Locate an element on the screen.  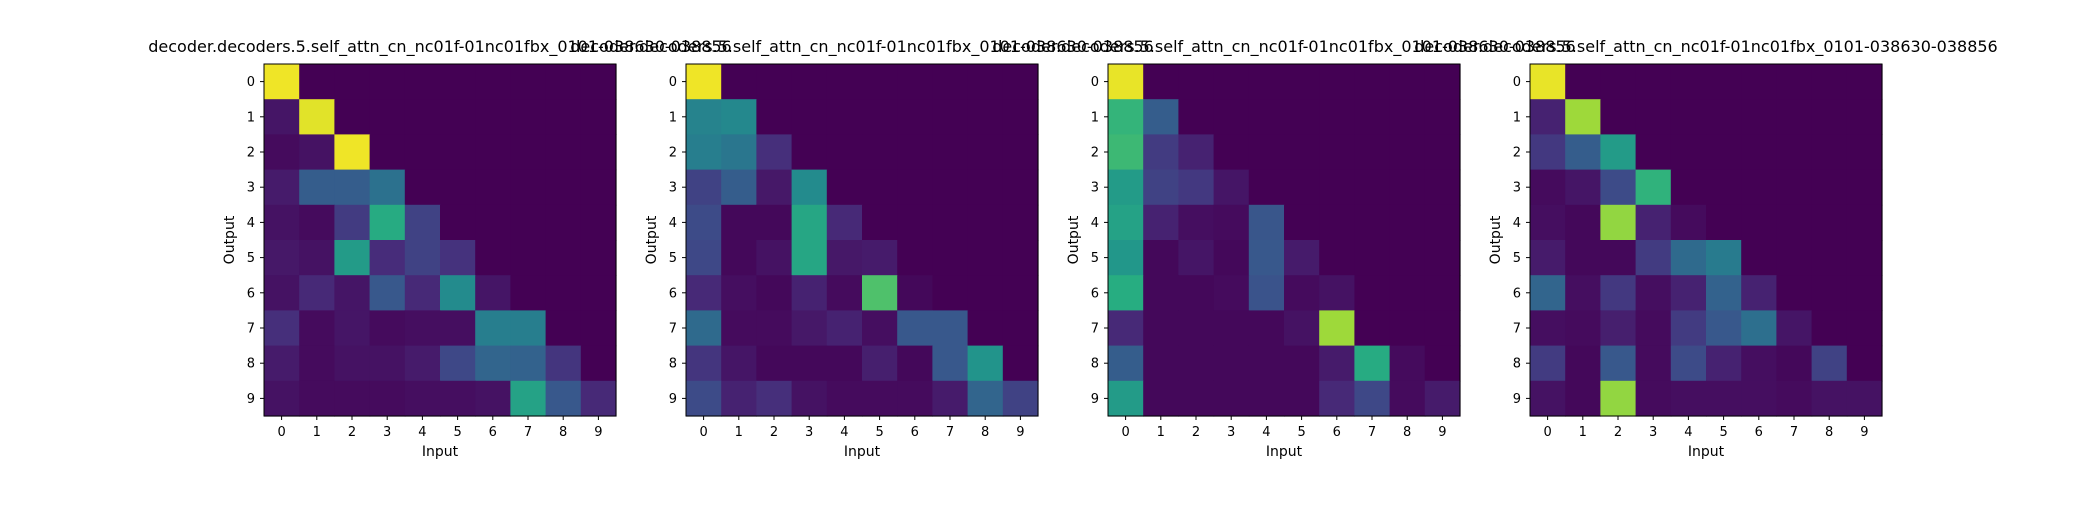
heatmap-cell-r8-c5 is located at coordinates (1724, 363).